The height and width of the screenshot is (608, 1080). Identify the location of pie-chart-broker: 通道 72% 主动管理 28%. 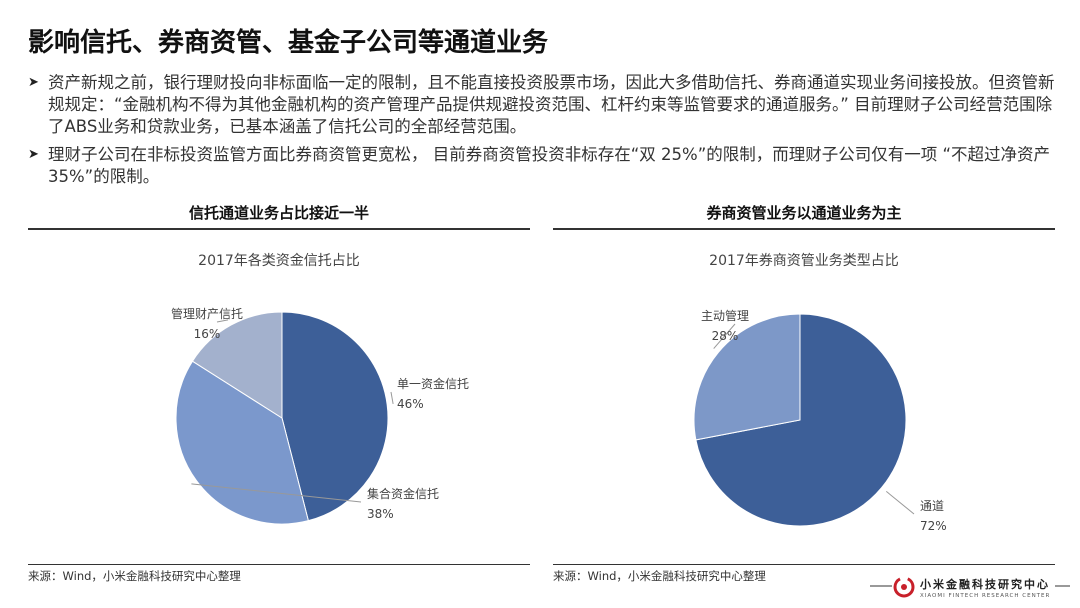
(820, 420).